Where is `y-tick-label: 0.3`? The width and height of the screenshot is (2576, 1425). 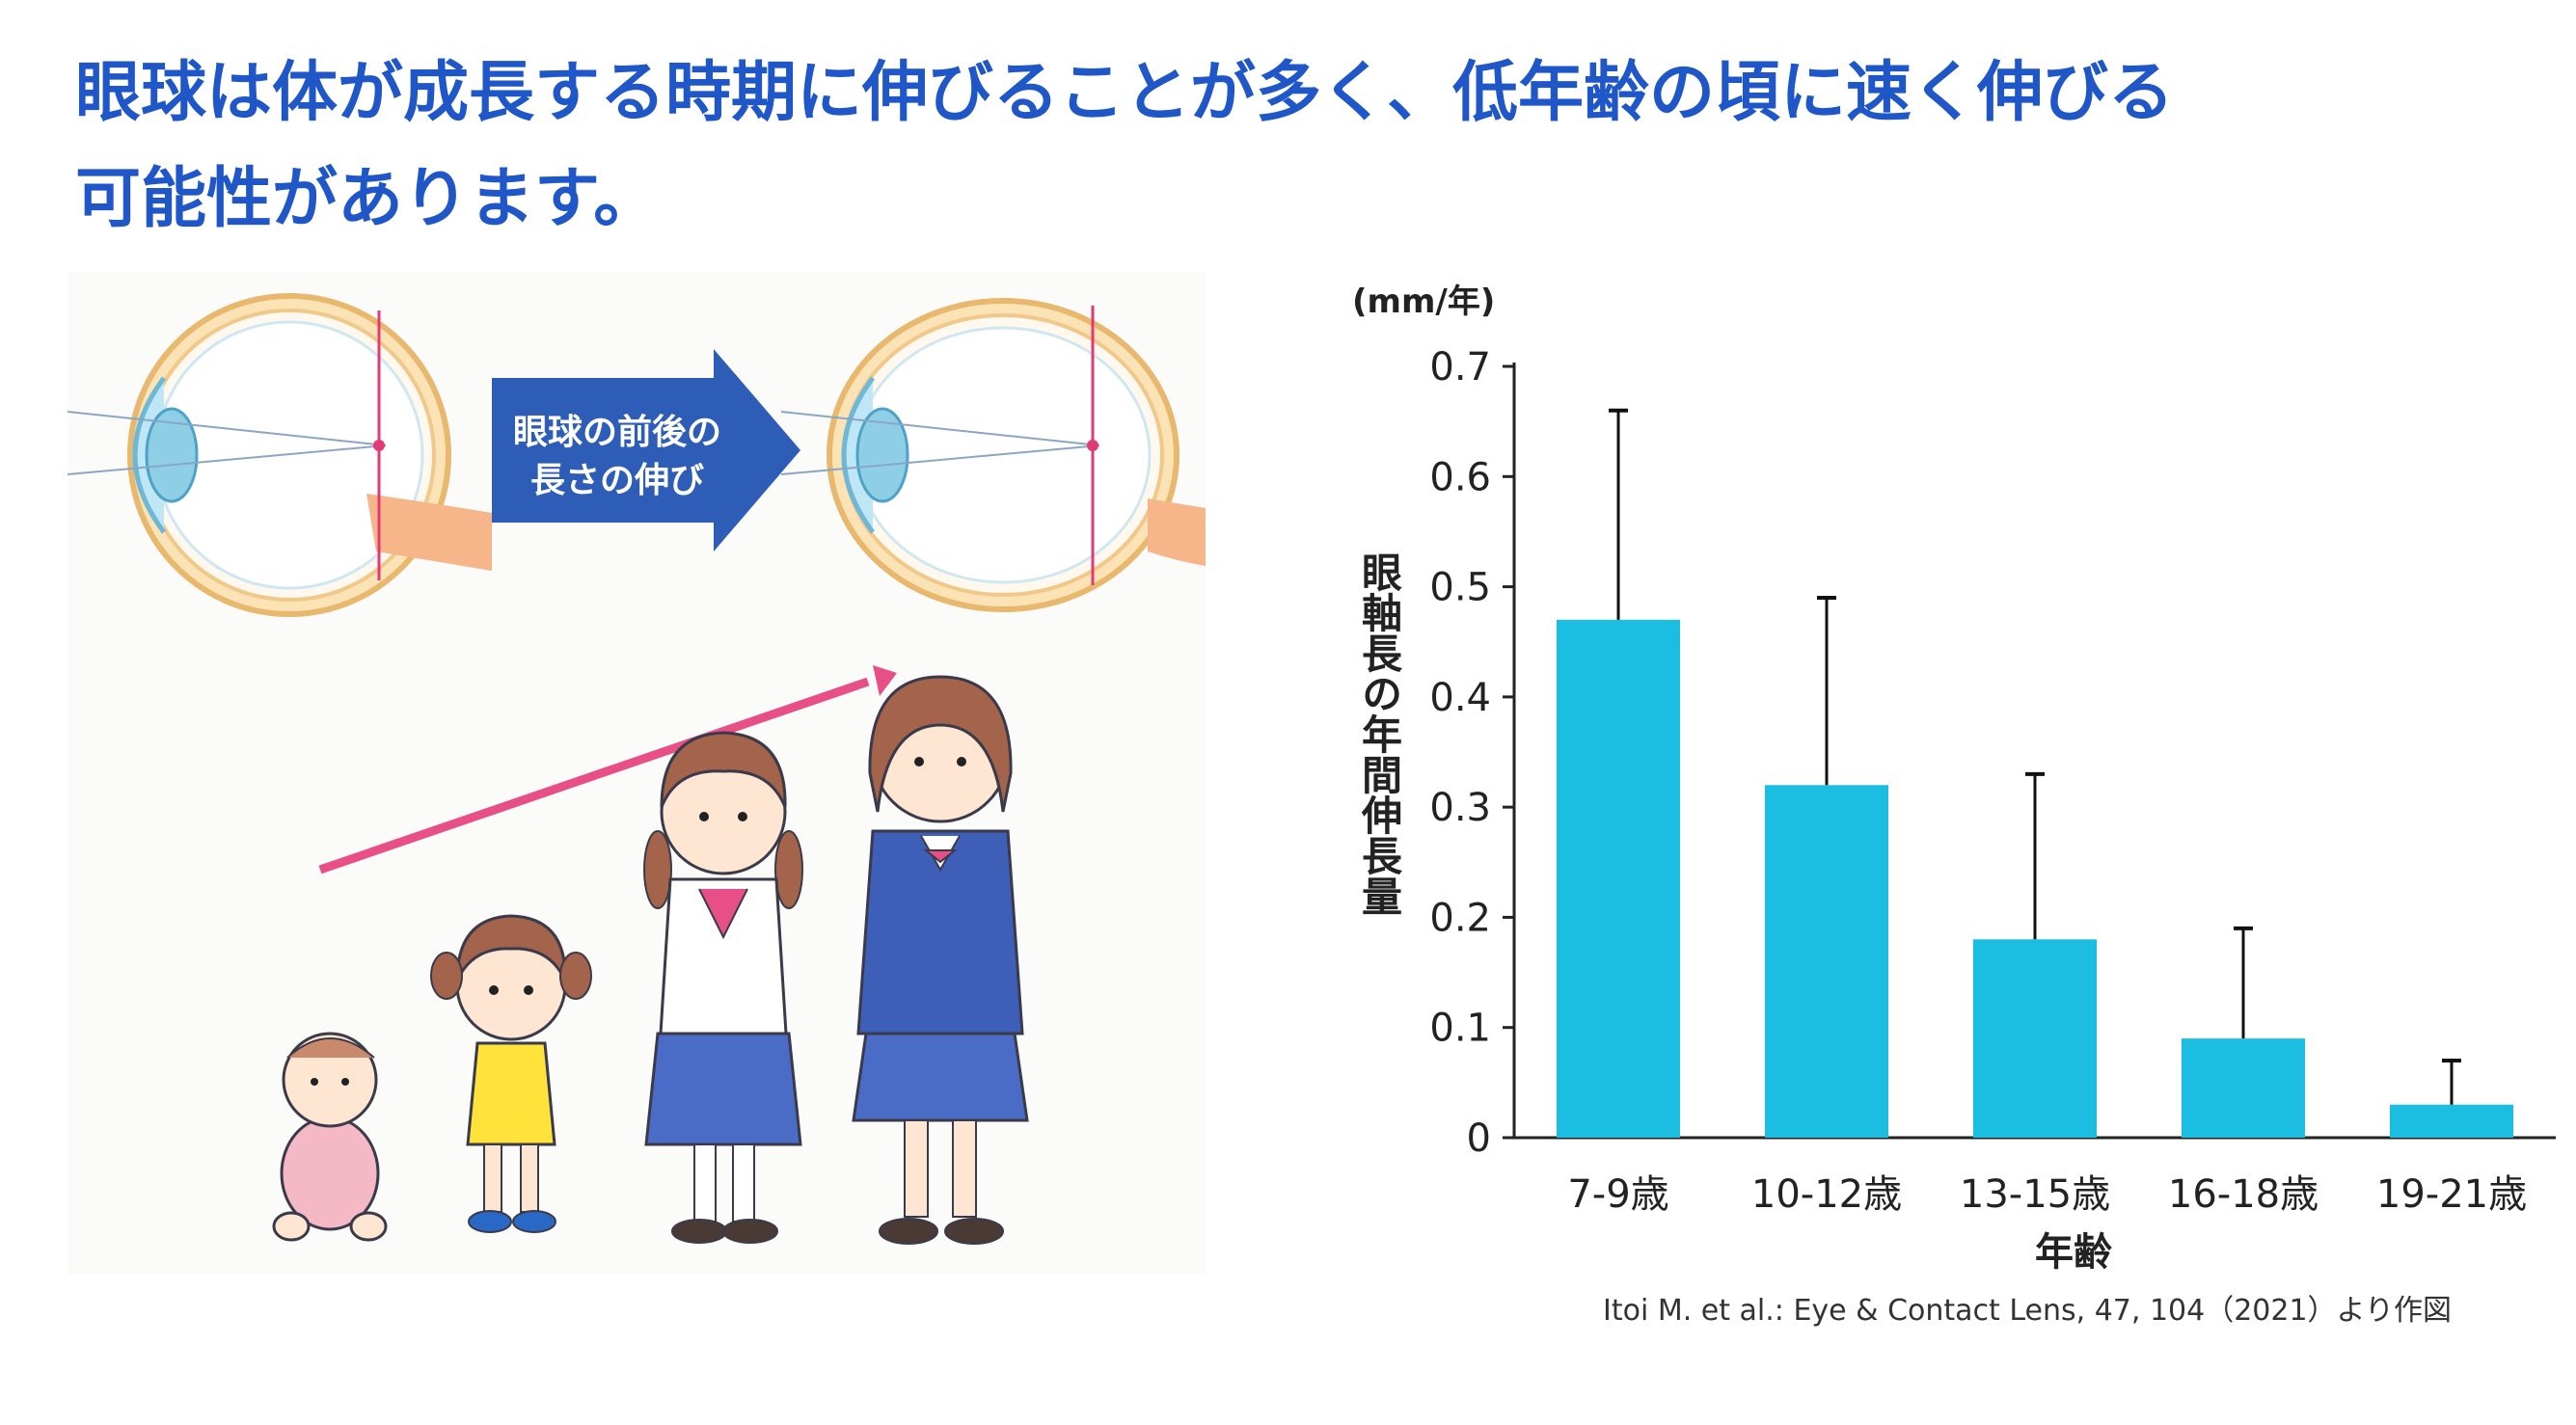
y-tick-label: 0.3 is located at coordinates (1460, 808).